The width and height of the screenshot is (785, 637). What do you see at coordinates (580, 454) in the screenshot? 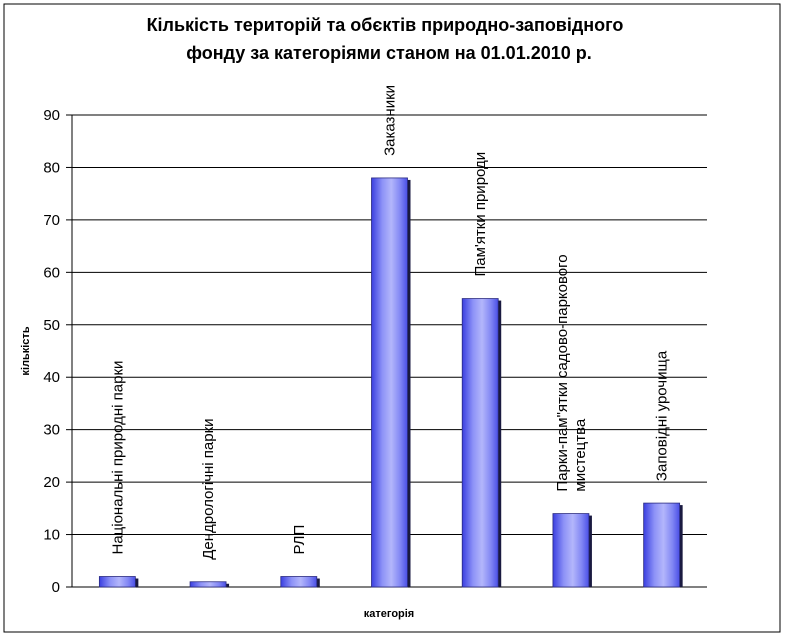
I see `bar-label-line: мистецтва` at bounding box center [580, 454].